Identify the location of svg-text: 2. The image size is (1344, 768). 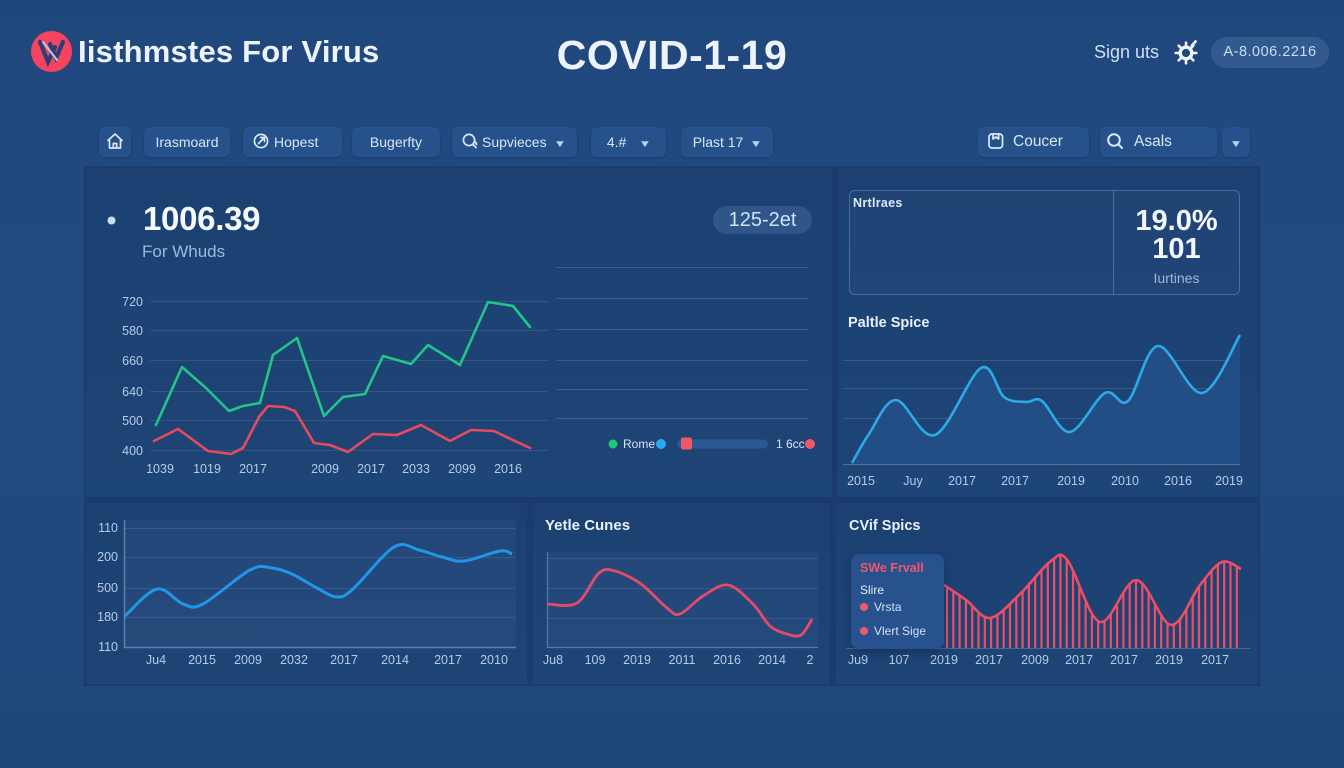
(810, 660).